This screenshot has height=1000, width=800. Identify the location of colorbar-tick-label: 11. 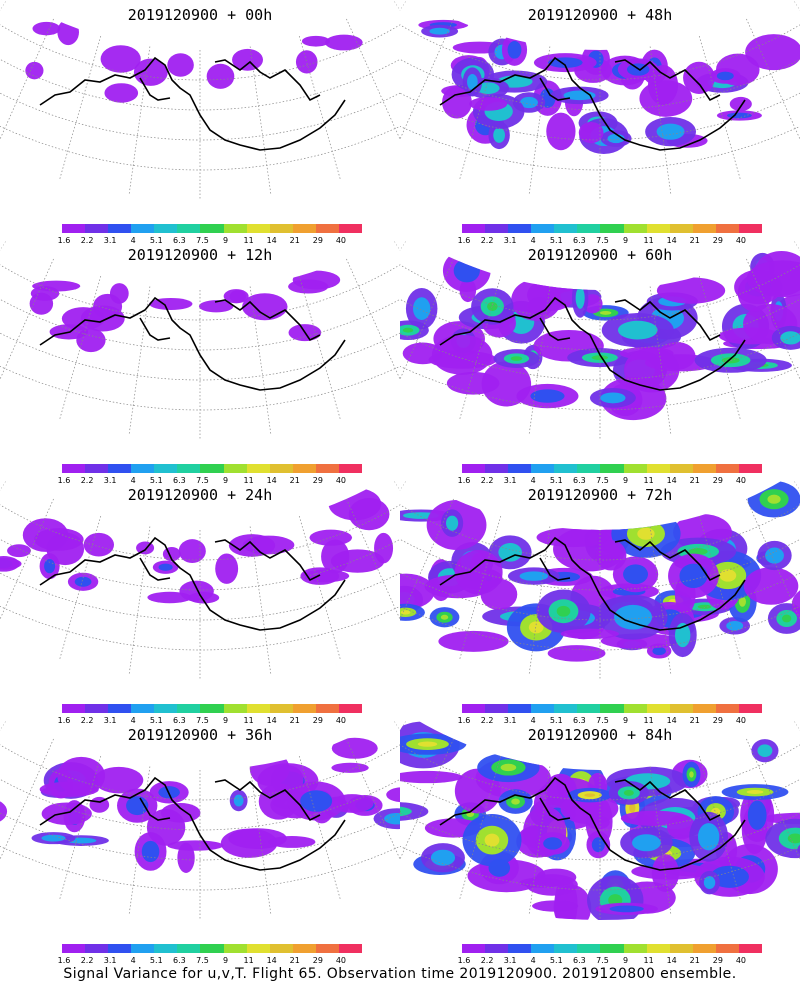
(248, 720).